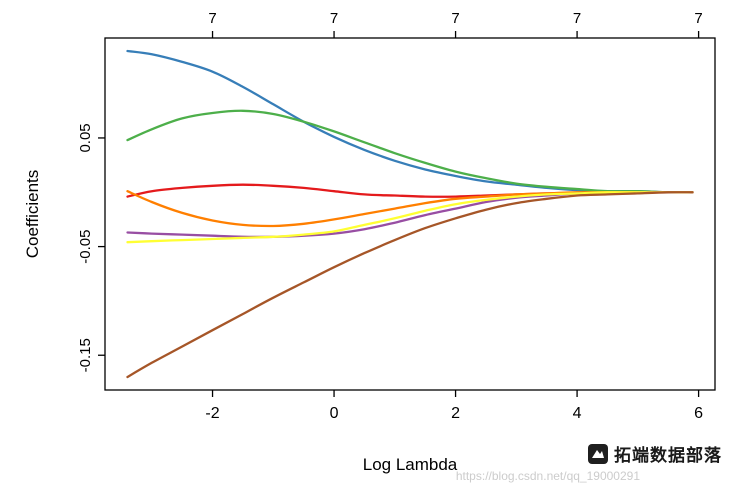 Image resolution: width=732 pixels, height=491 pixels. What do you see at coordinates (212, 413) in the screenshot?
I see `x-axis-tick-label: -2` at bounding box center [212, 413].